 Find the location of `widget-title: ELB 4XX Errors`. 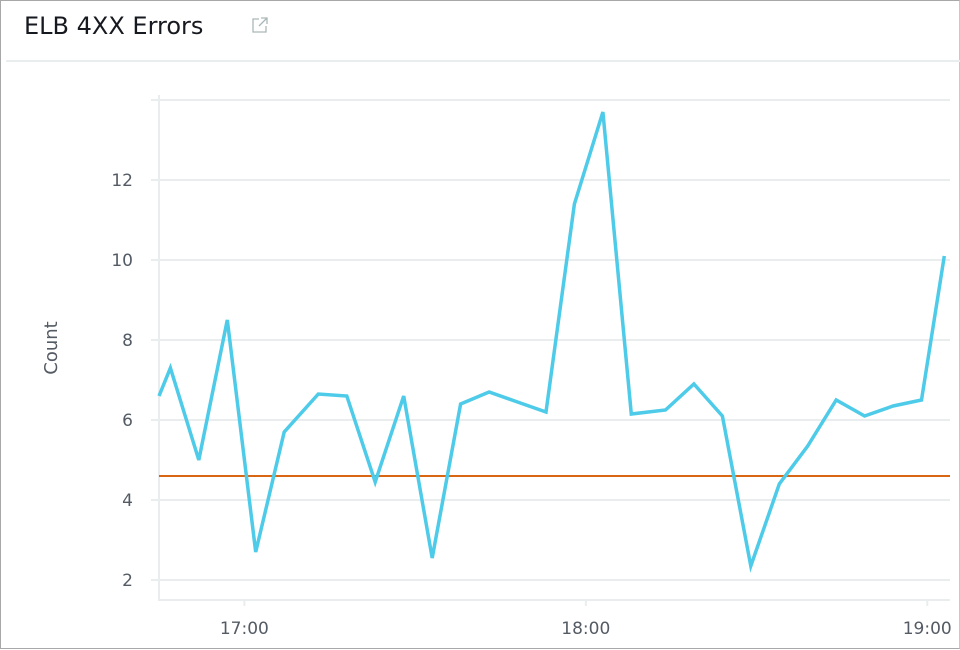

widget-title: ELB 4XX Errors is located at coordinates (114, 26).